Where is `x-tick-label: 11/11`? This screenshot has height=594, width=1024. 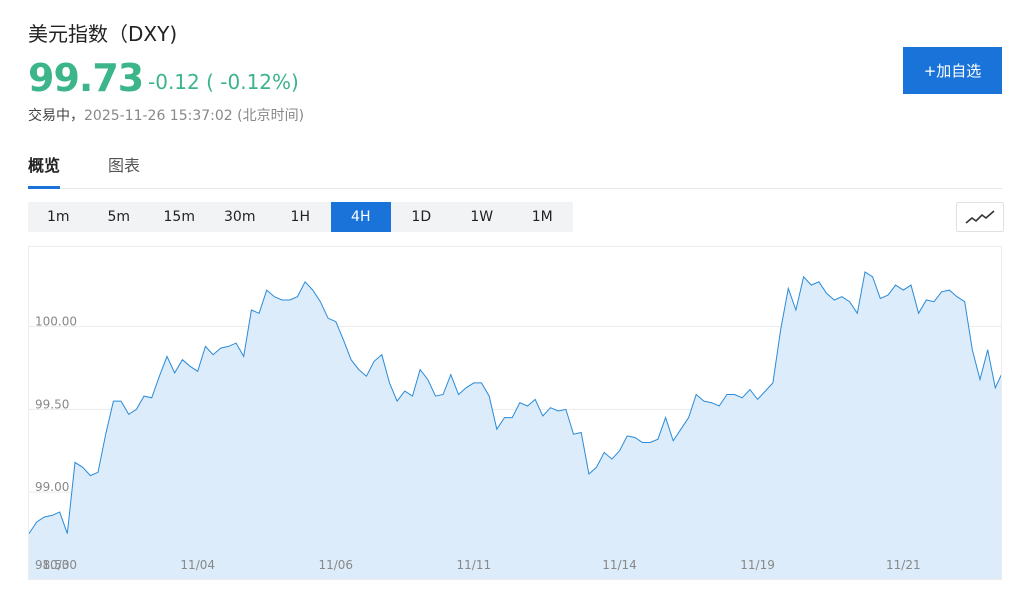 x-tick-label: 11/11 is located at coordinates (474, 565).